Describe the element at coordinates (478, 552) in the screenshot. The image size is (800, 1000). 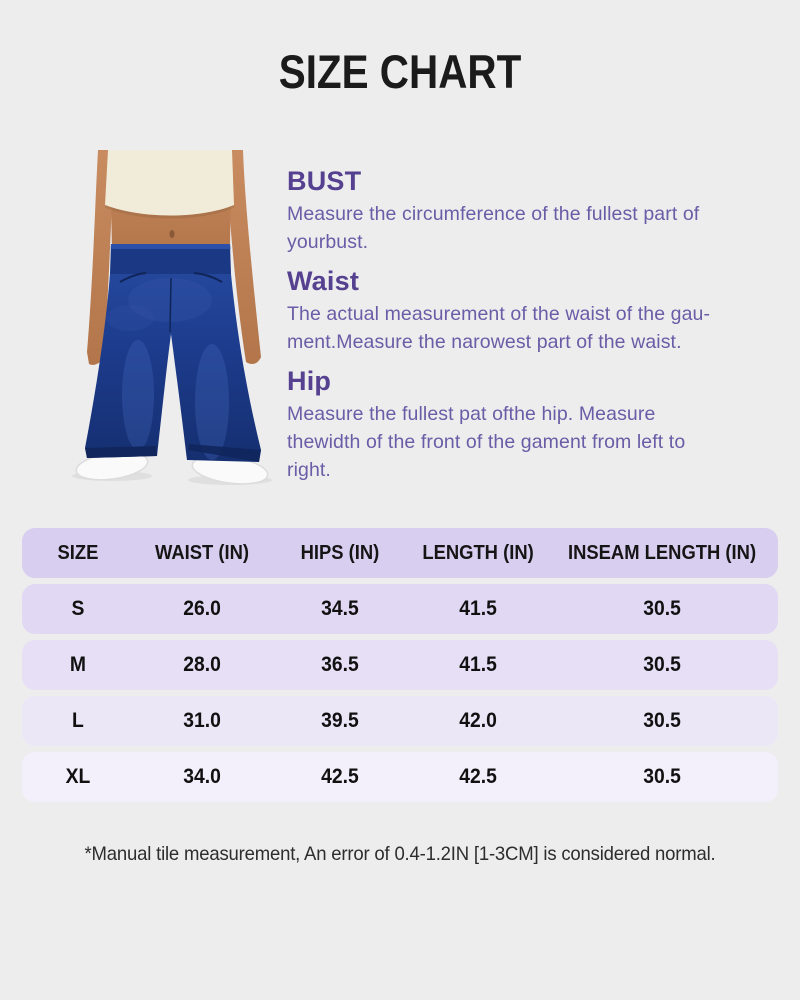
I see `col-header-length: LENGTH (IN)` at that location.